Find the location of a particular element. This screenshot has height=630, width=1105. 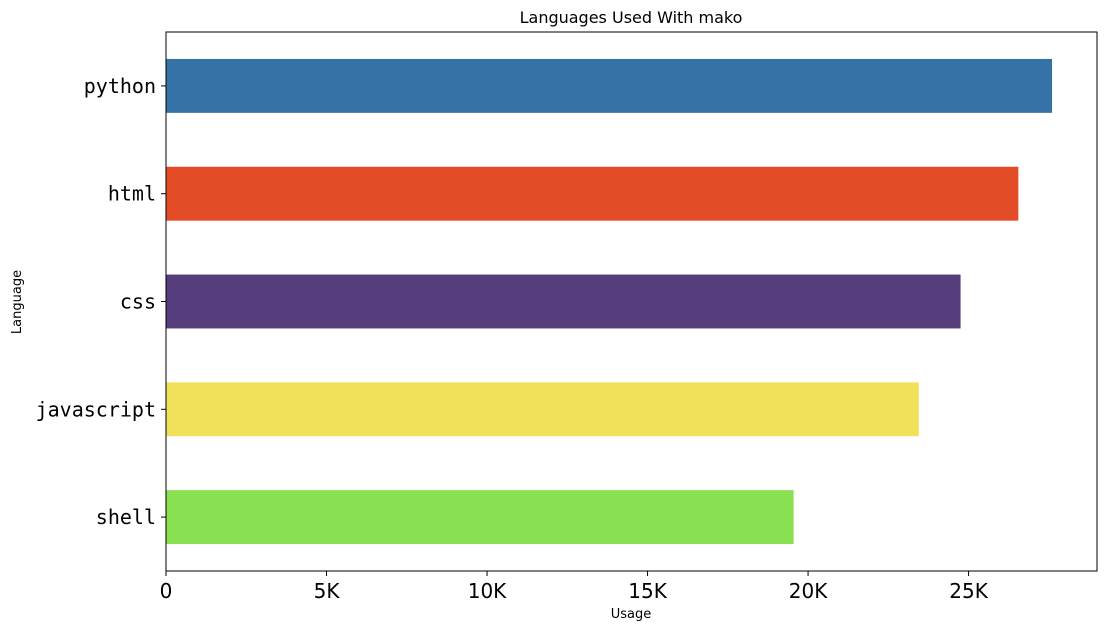

bar-shell is located at coordinates (480, 517).